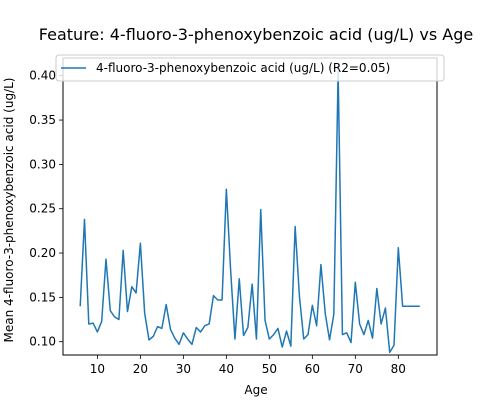  I want to click on x-tick-label: 20, so click(140, 369).